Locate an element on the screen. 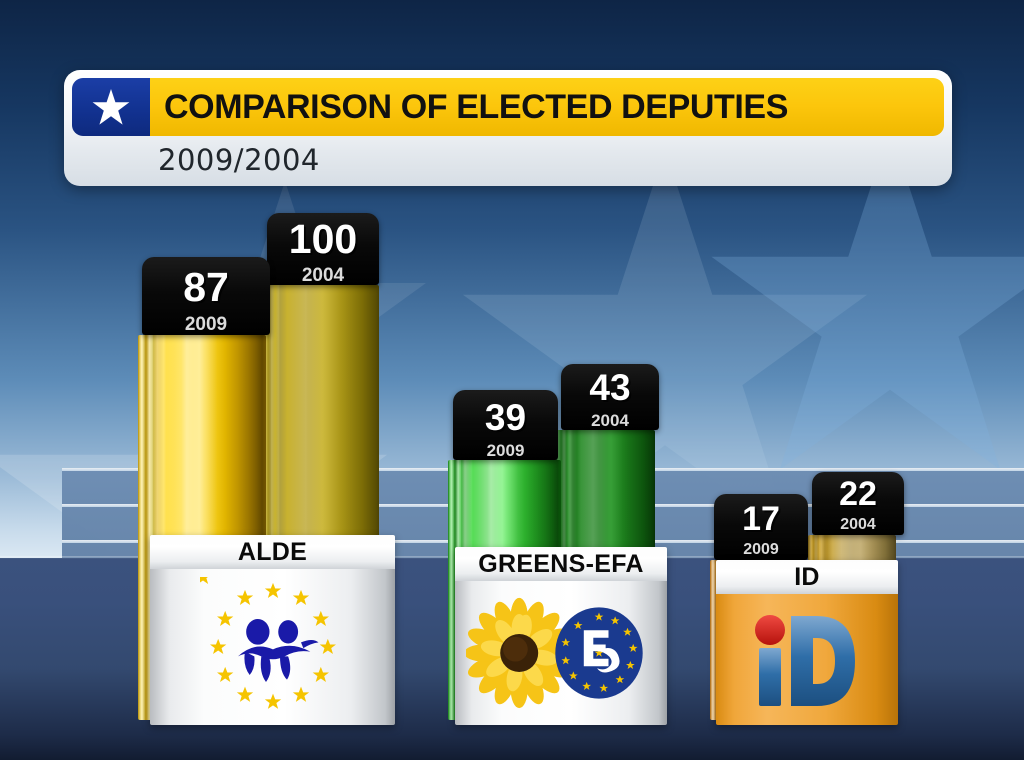 This screenshot has width=1024, height=760. value-cap-alde-2009: 87 2009 is located at coordinates (206, 296).